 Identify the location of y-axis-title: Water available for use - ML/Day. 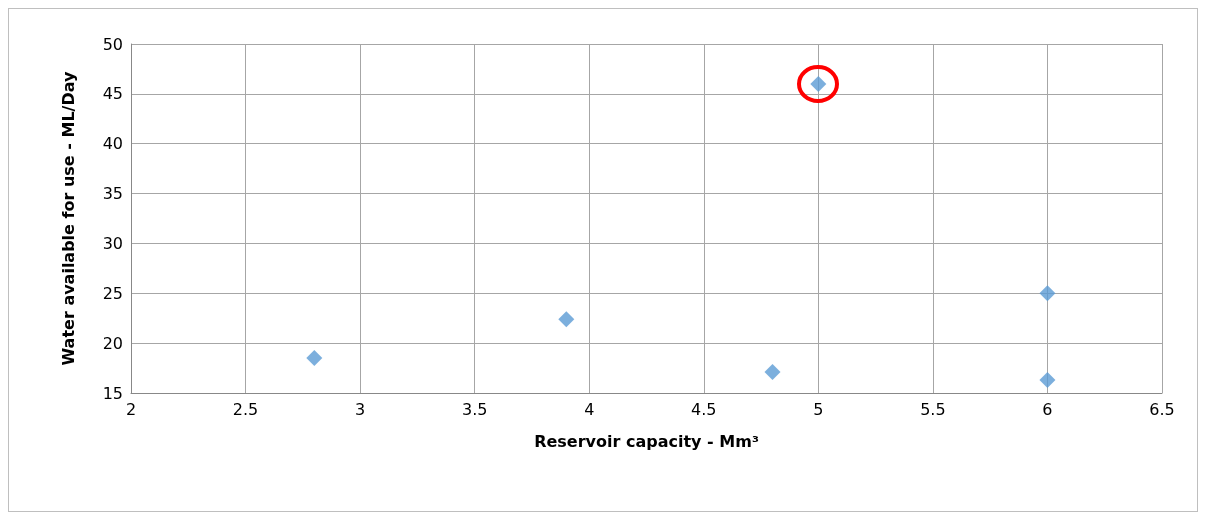
(68, 218).